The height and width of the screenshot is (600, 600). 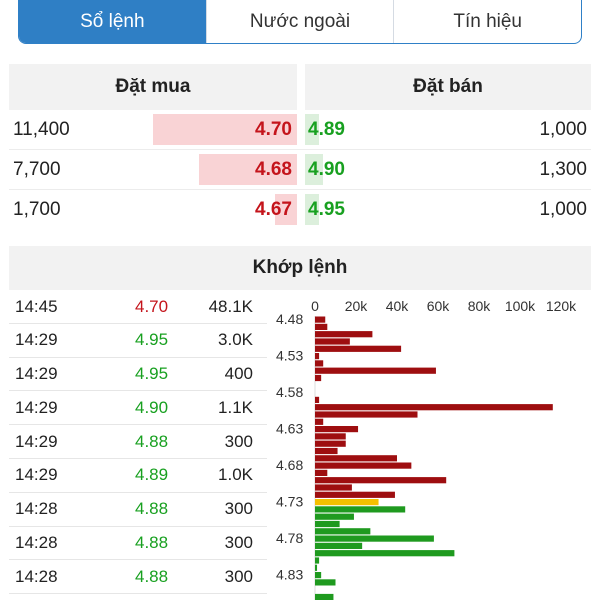 What do you see at coordinates (41, 129) in the screenshot?
I see `bid-volume: 11,400` at bounding box center [41, 129].